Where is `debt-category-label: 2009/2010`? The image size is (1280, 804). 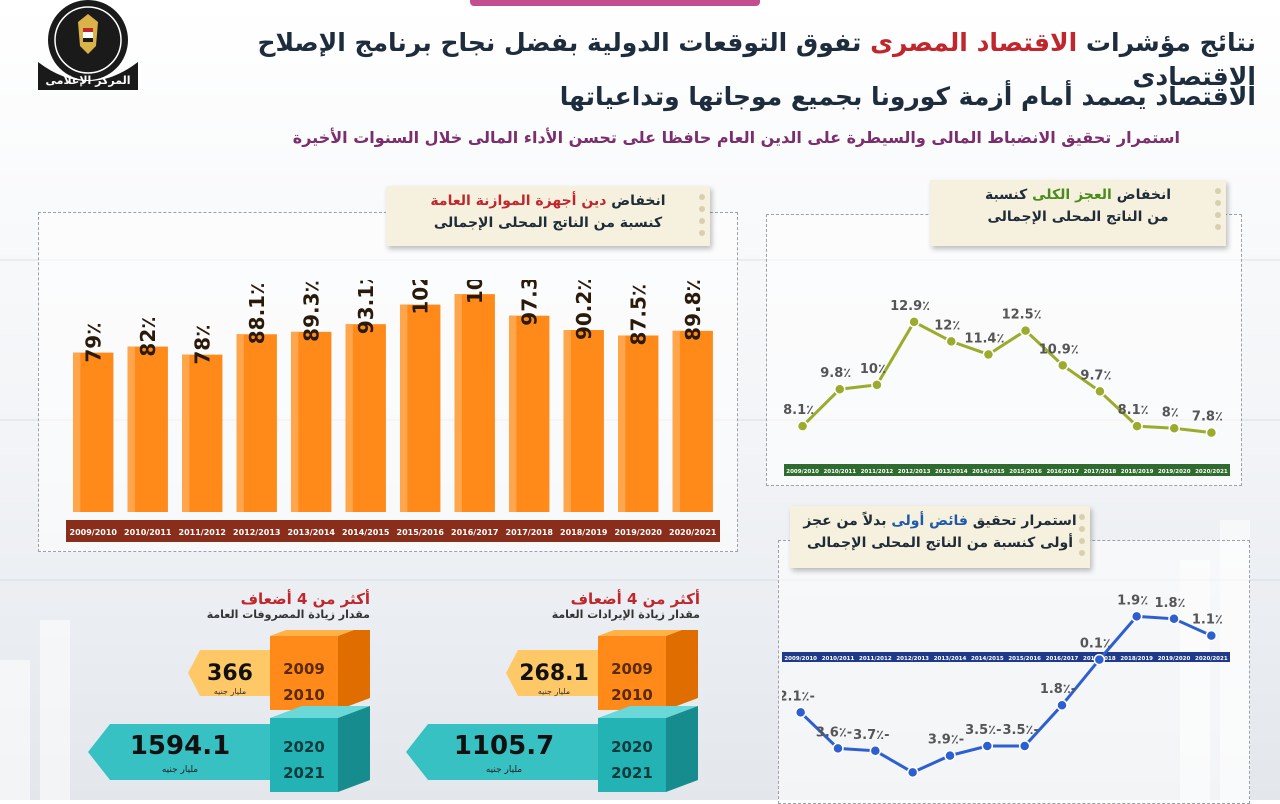 debt-category-label: 2009/2010 is located at coordinates (94, 532).